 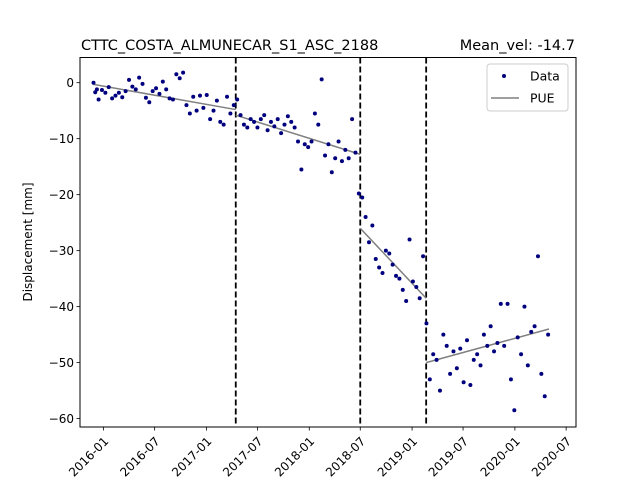 What do you see at coordinates (448, 456) in the screenshot?
I see `x-tick-label: 2019-07` at bounding box center [448, 456].